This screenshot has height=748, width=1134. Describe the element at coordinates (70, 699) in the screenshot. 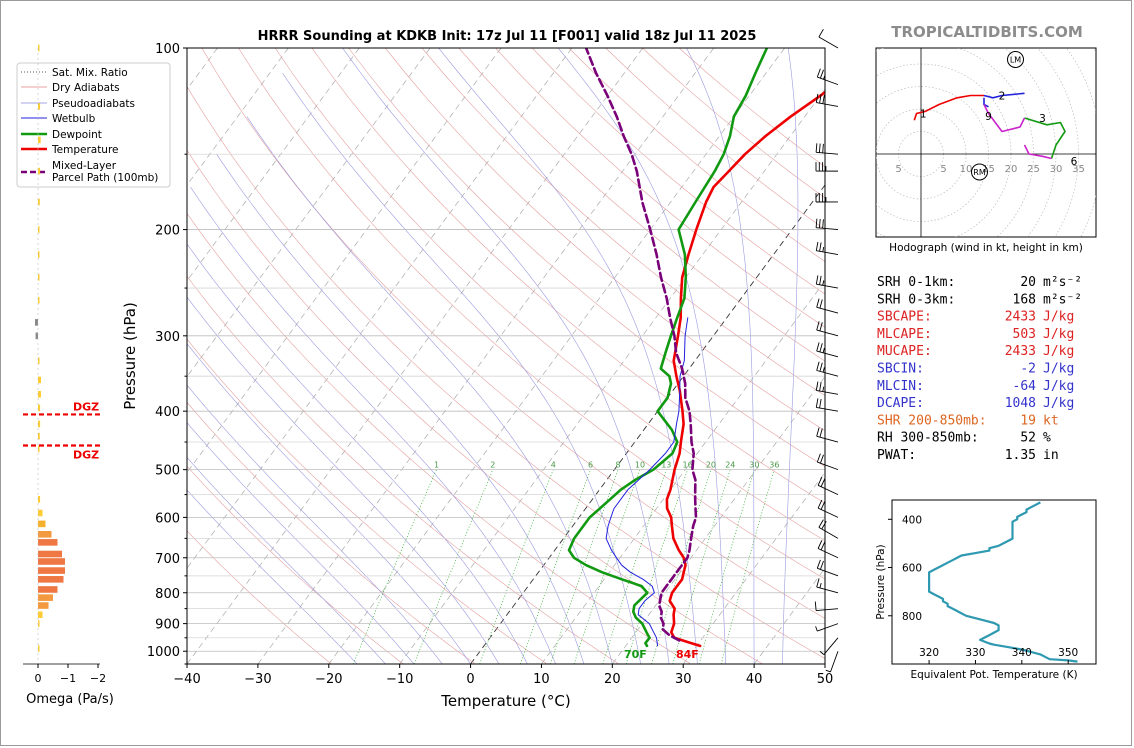

I see `omega-axis-label: Omega (Pa/s)` at that location.